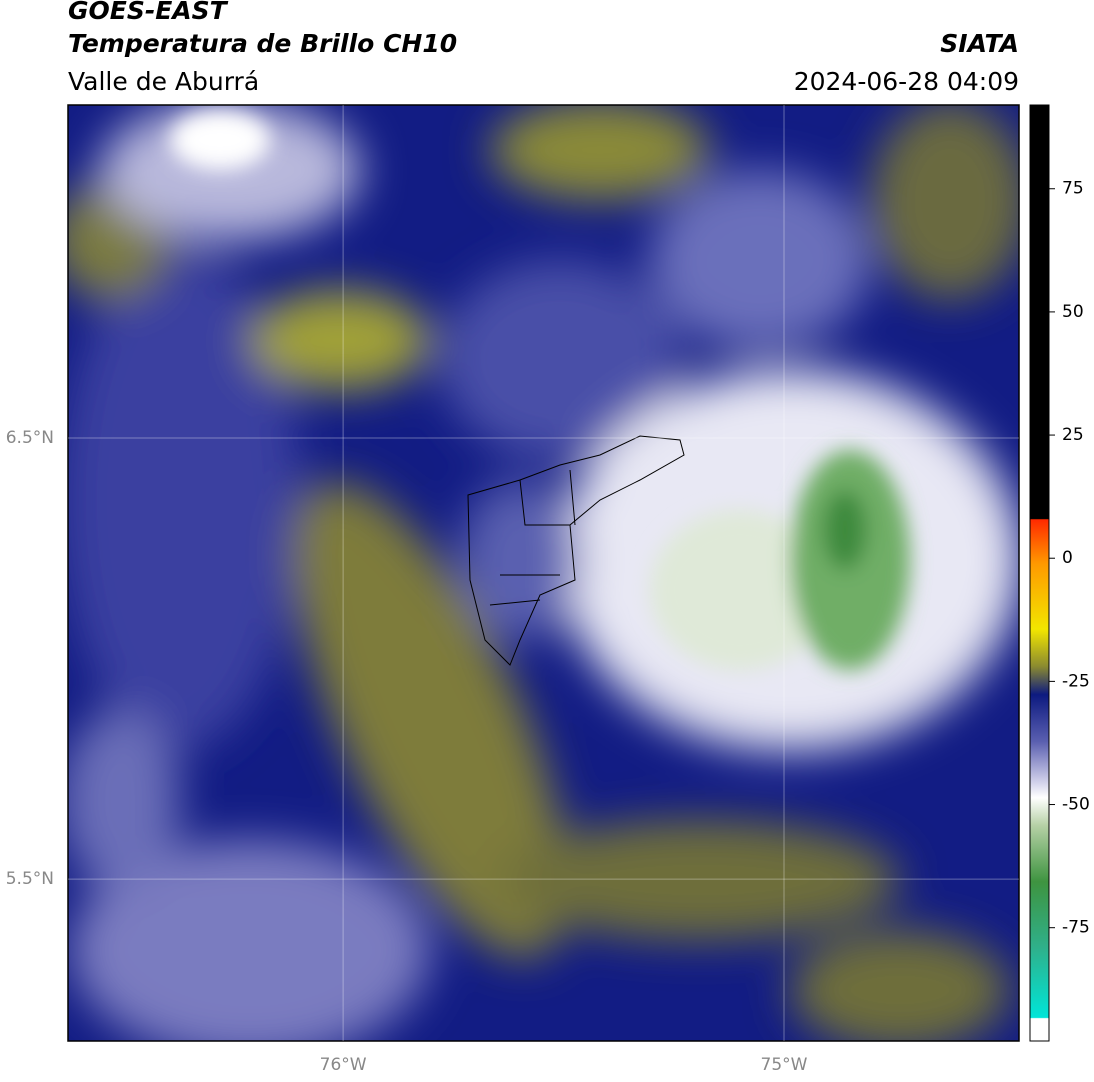  Describe the element at coordinates (1076, 928) in the screenshot. I see `colorbar-tick-label: -75` at that location.